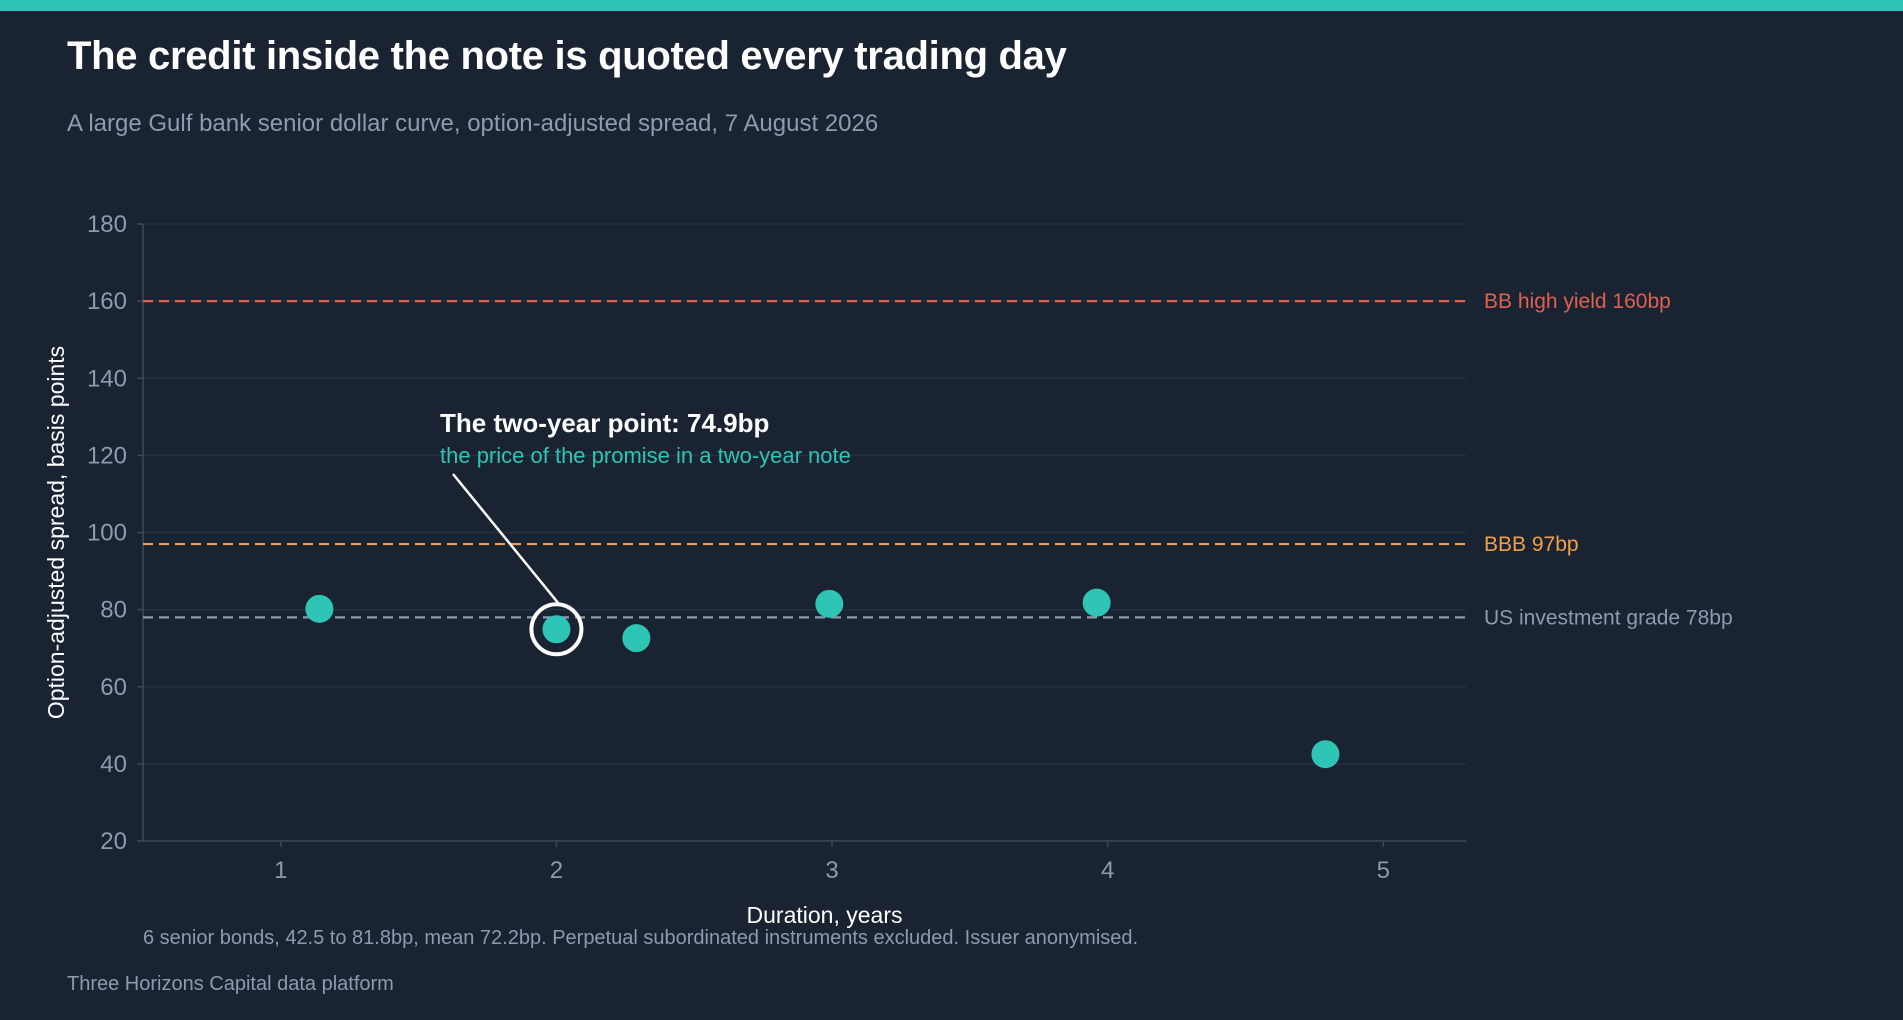  Describe the element at coordinates (1577, 301) in the screenshot. I see `reference-line-label: BB high yield 160bp` at that location.